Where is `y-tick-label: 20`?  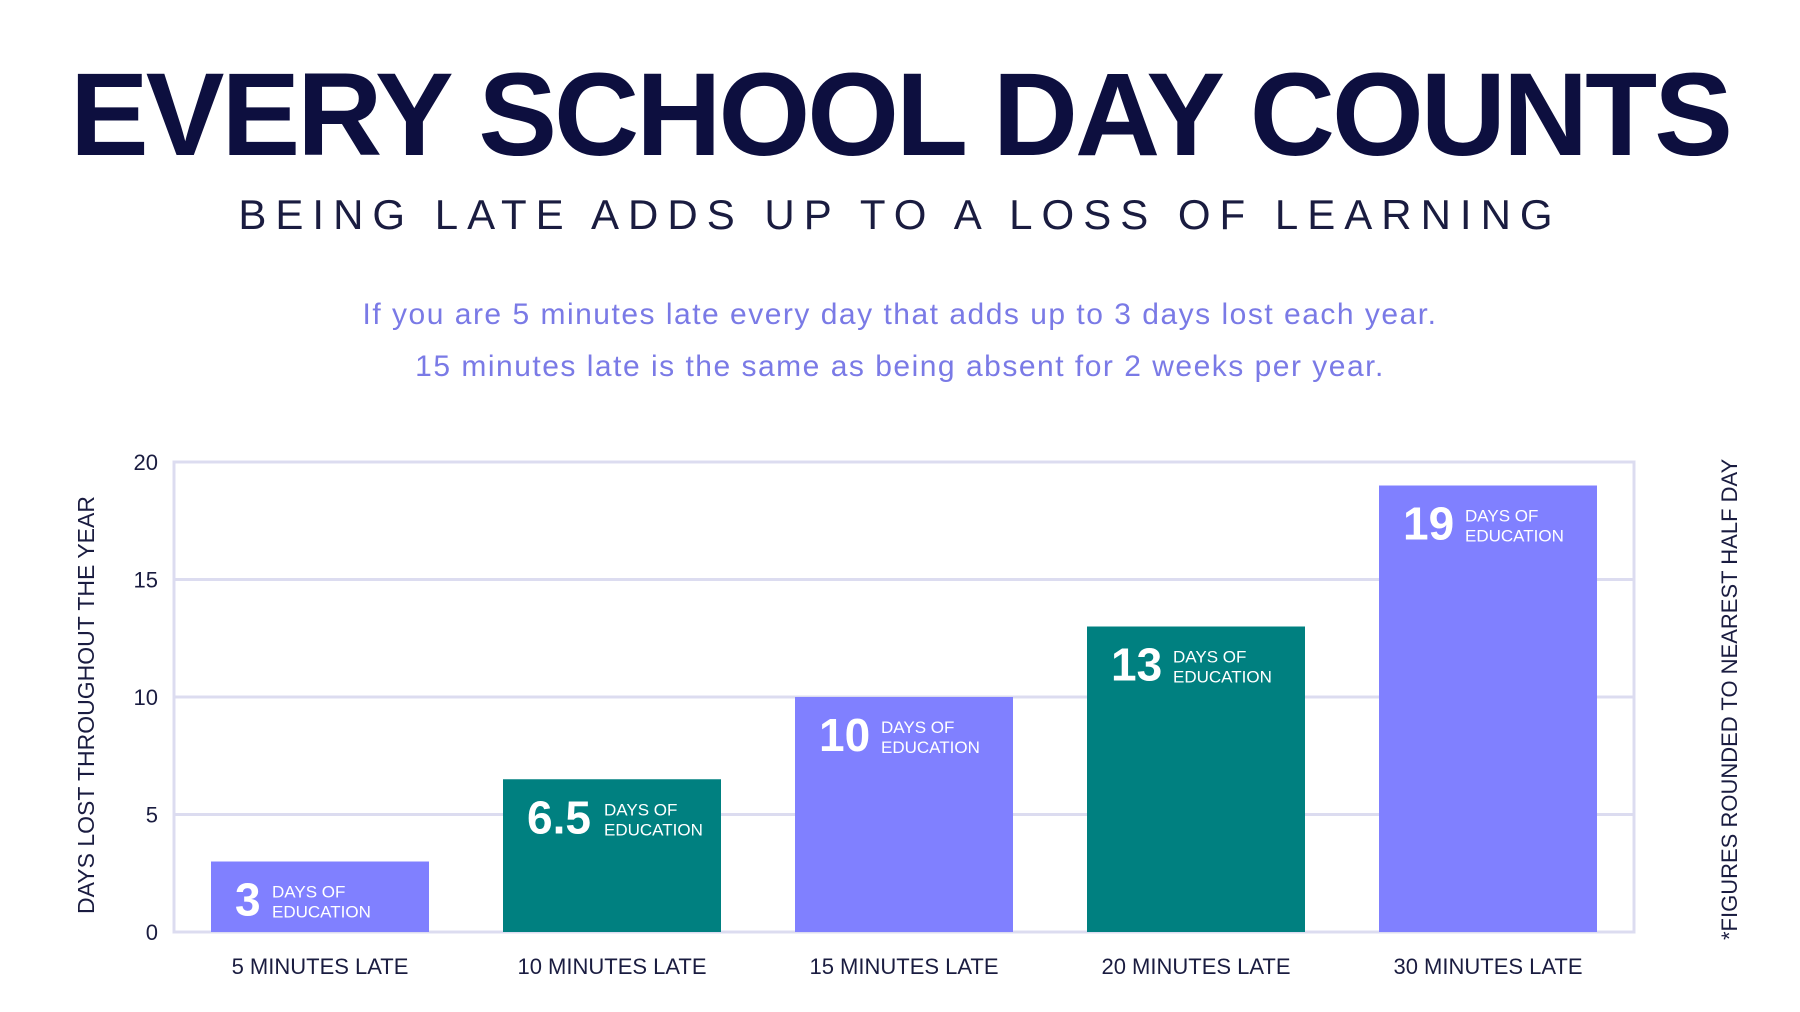
y-tick-label: 20 is located at coordinates (146, 462).